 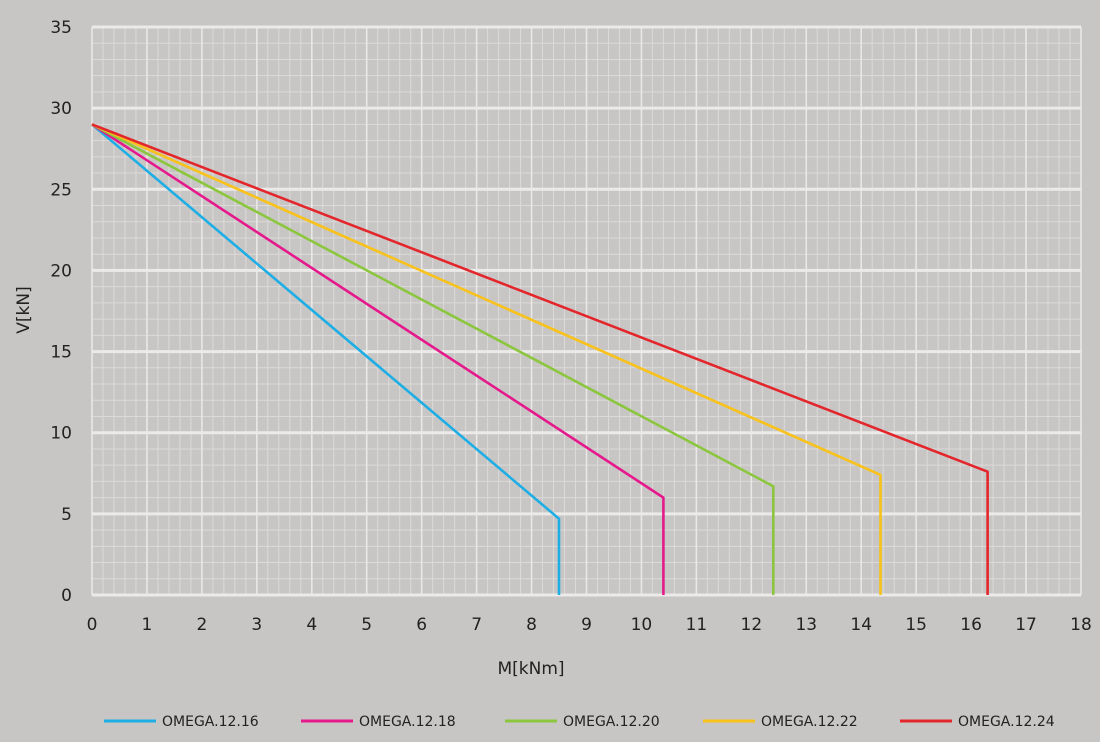 What do you see at coordinates (407, 722) in the screenshot?
I see `legend-label-omega-12-18: OMEGA.12.18` at bounding box center [407, 722].